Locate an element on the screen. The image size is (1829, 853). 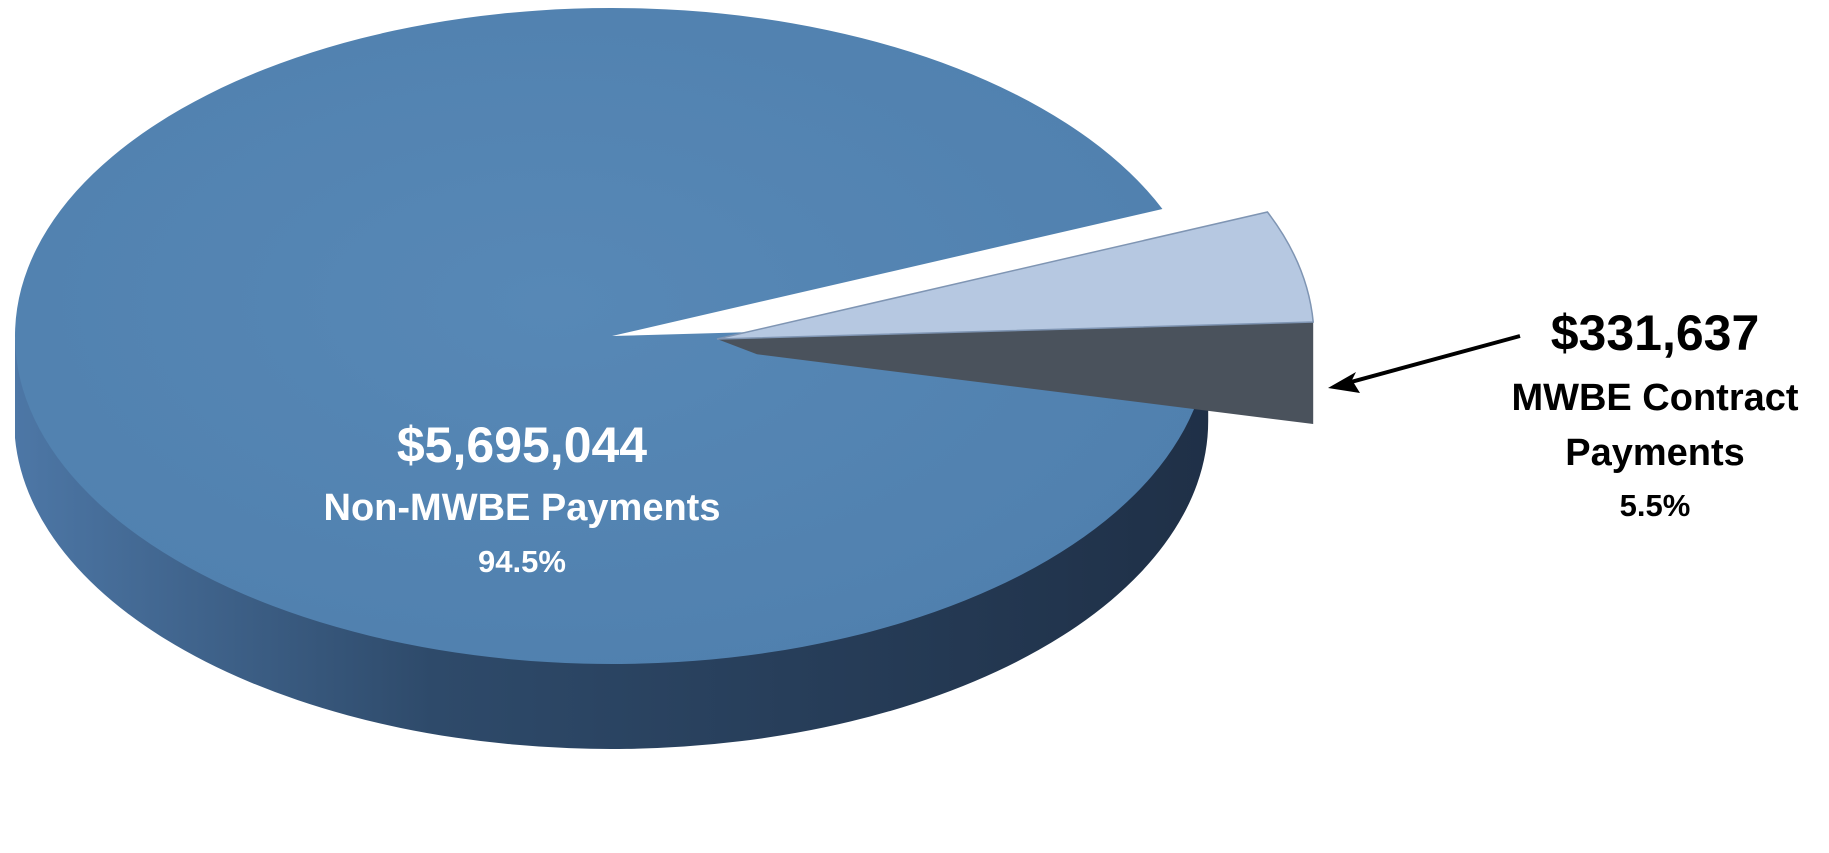
non-mwbe-name-label: Non-MWBE Payments is located at coordinates (522, 508).